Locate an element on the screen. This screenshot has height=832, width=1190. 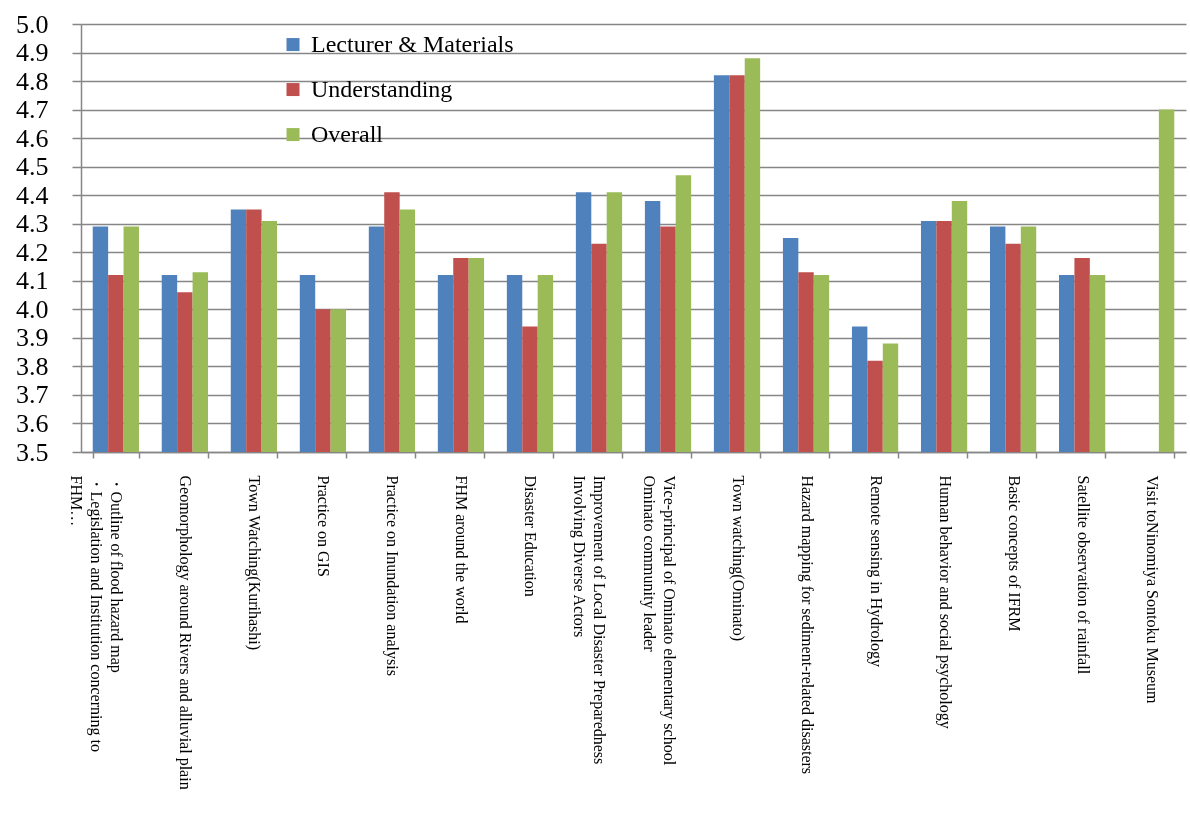
x-tick-label: Visit toNinomiya Sontoku Museum is located at coordinates (1151, 589).